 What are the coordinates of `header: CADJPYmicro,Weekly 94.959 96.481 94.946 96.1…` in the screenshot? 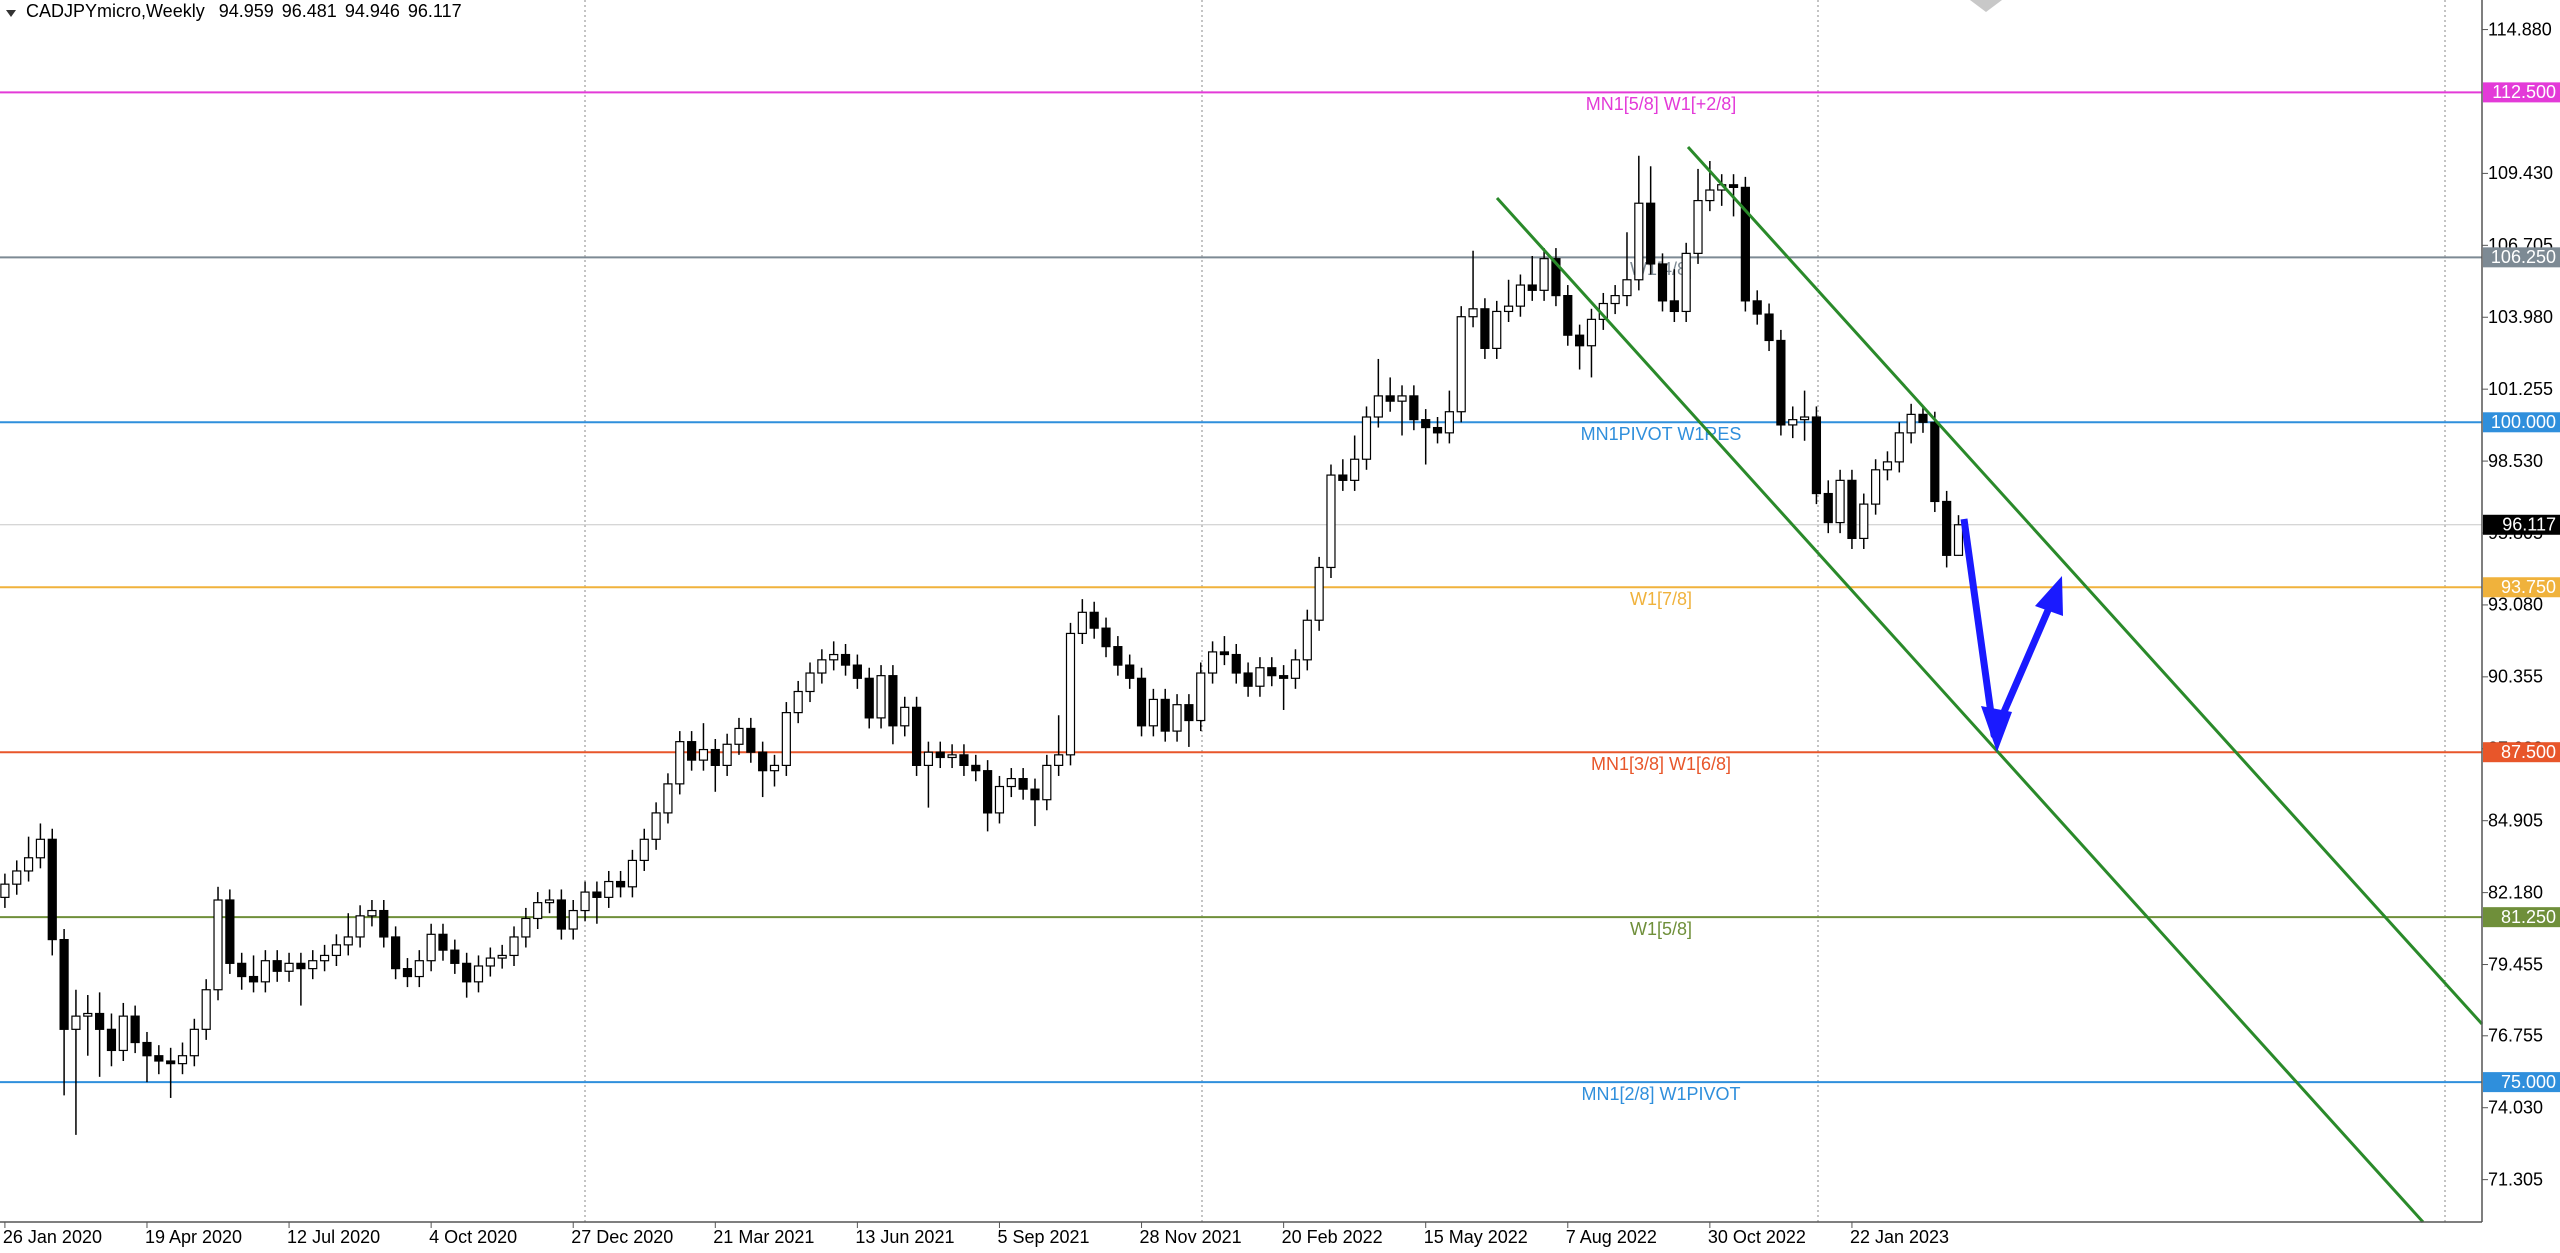 It's located at (234, 11).